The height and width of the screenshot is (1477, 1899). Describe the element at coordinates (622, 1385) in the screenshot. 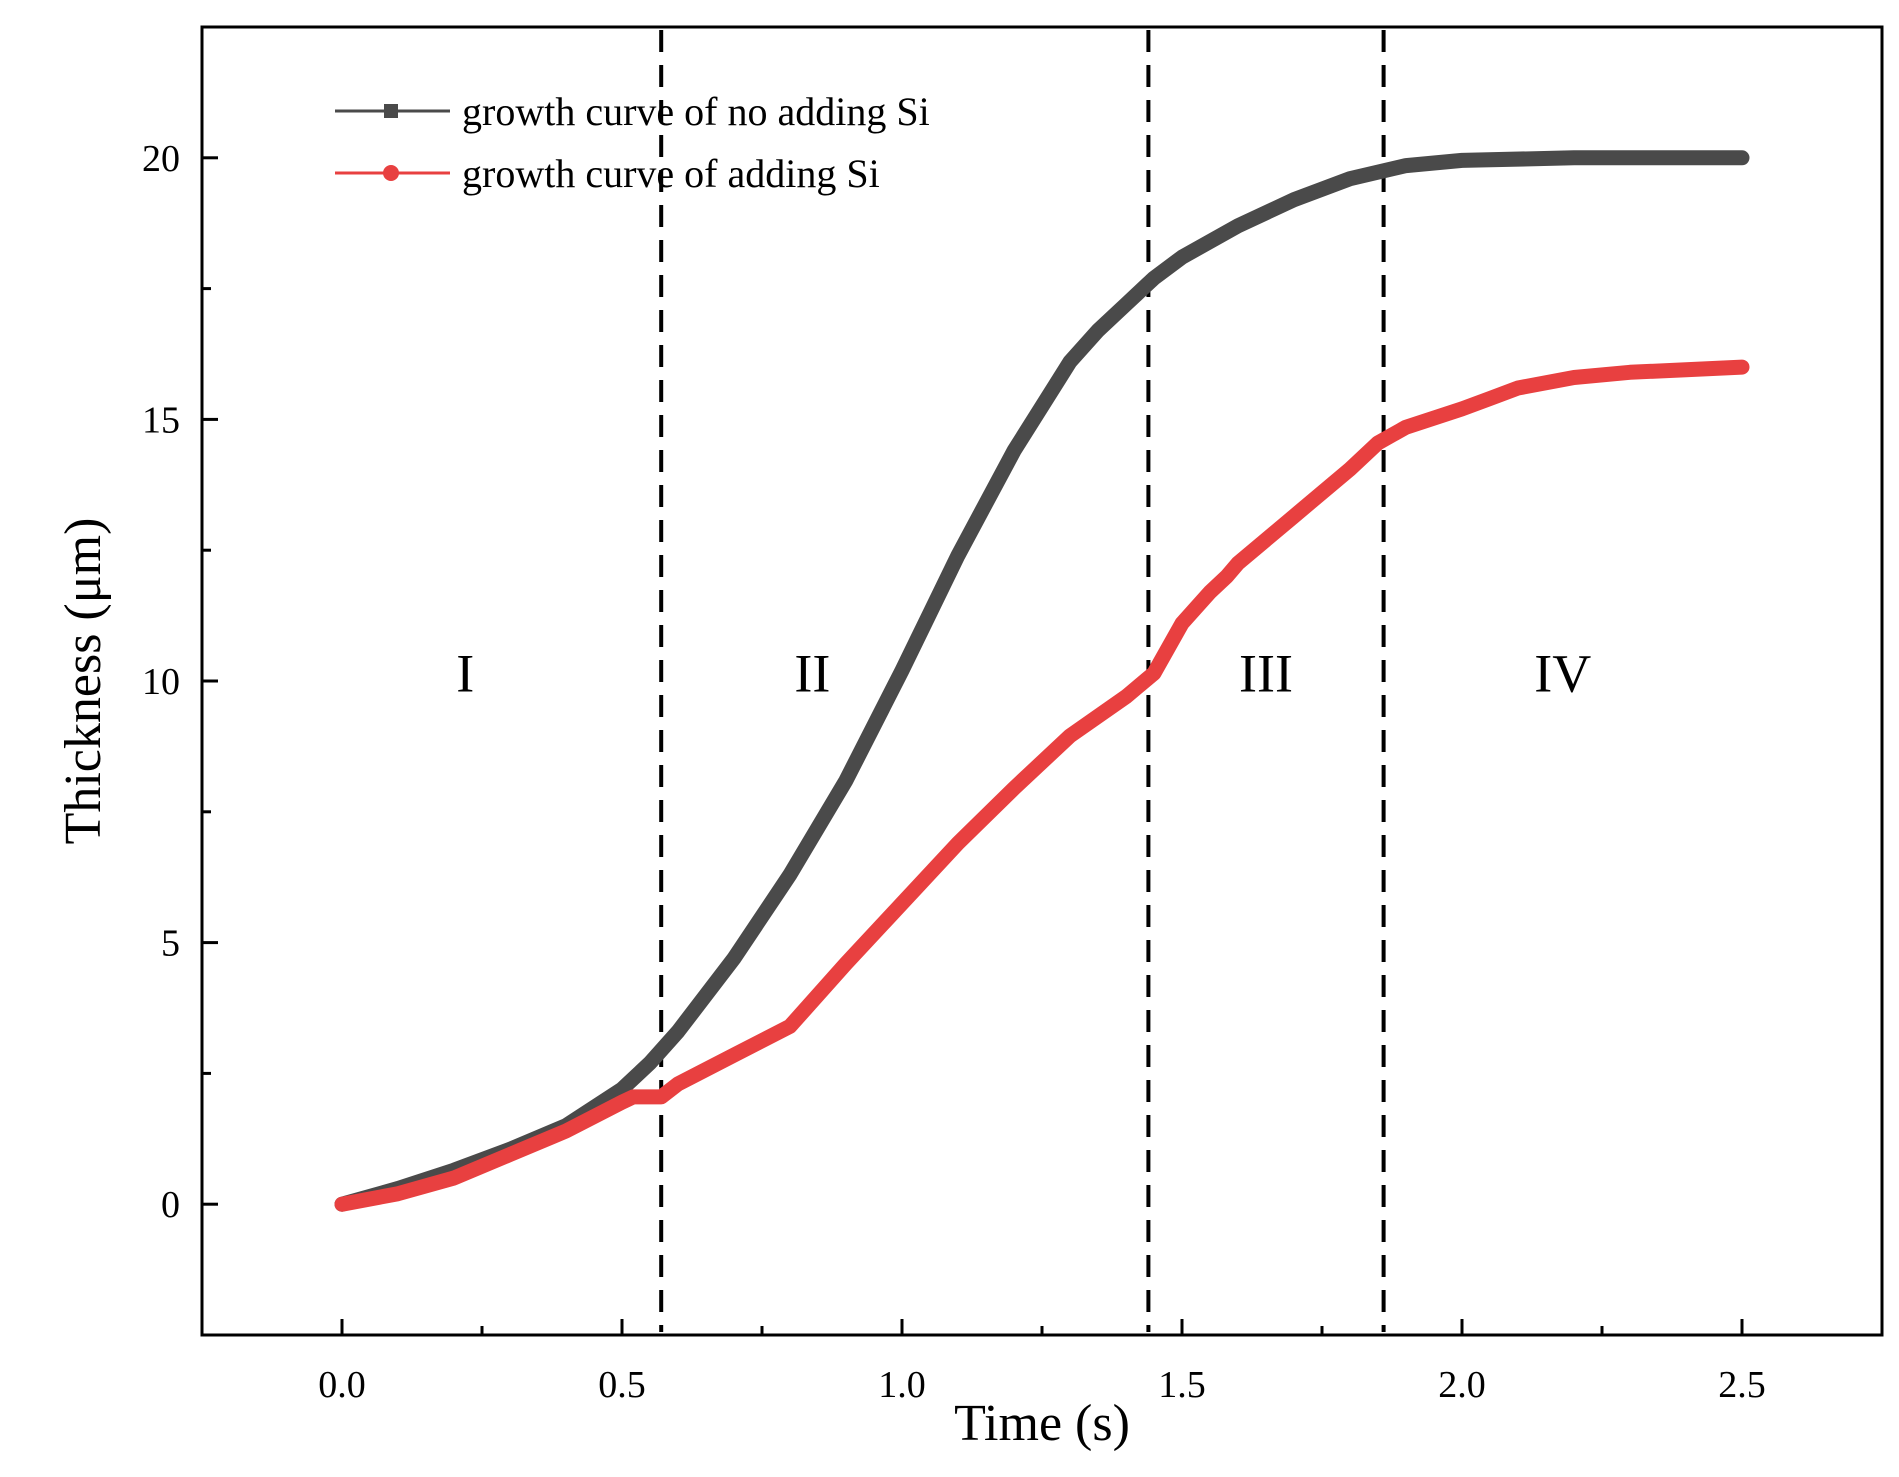

I see `x-tick-label: 0.5` at that location.